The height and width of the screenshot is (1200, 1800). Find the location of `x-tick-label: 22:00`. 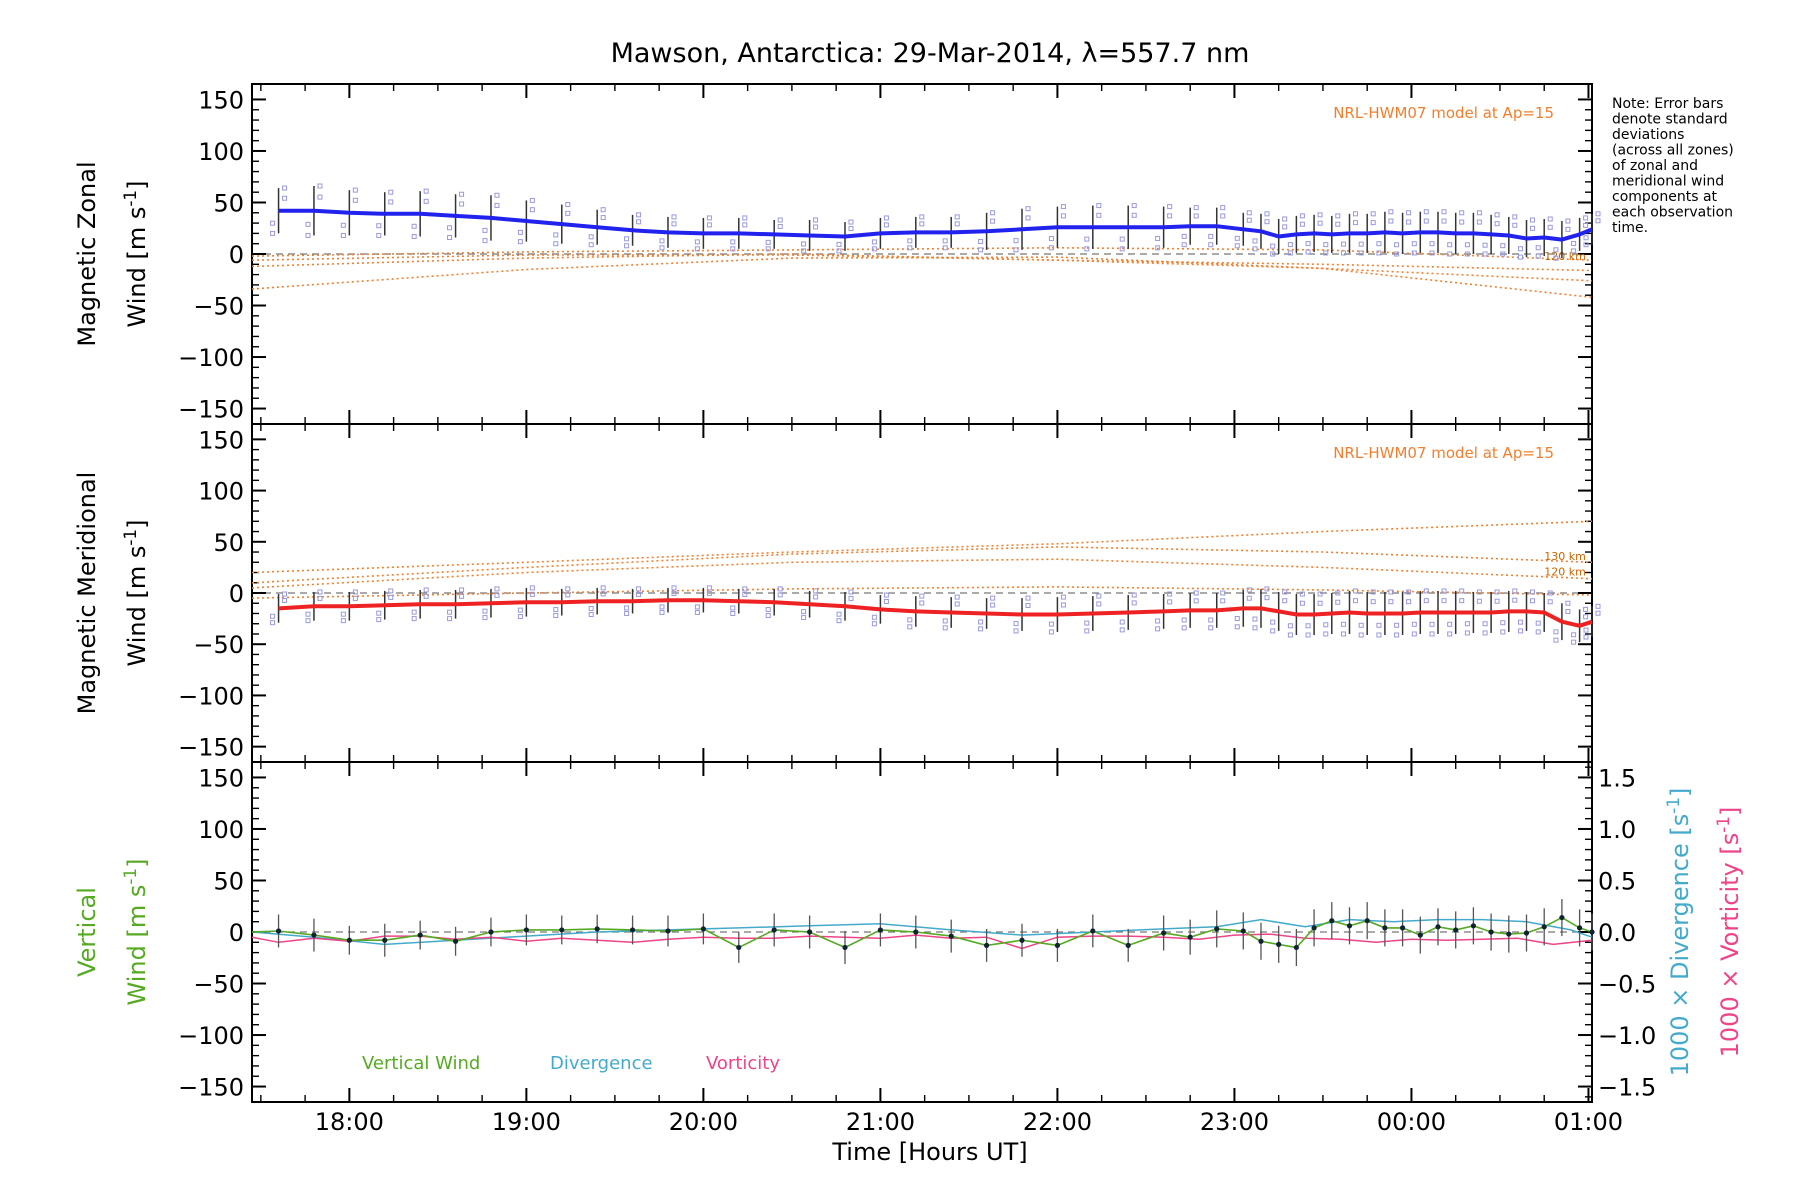

x-tick-label: 22:00 is located at coordinates (1057, 1122).